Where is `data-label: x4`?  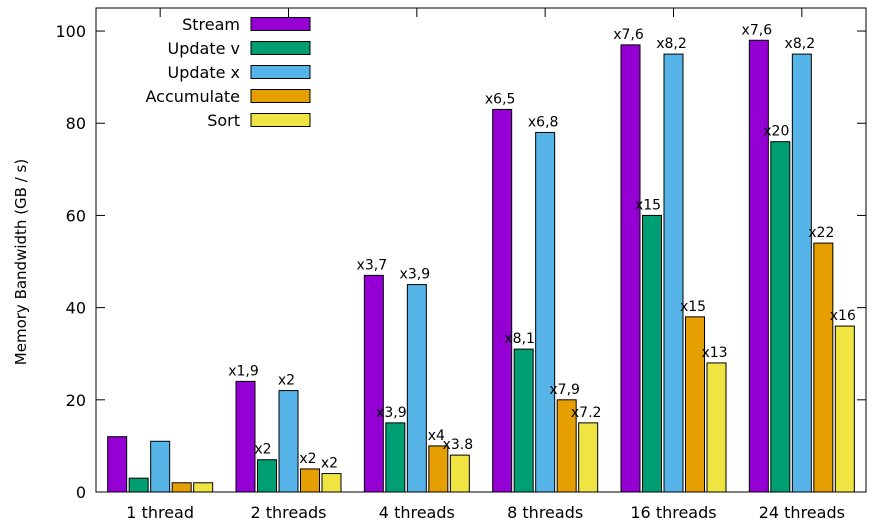 data-label: x4 is located at coordinates (436, 436).